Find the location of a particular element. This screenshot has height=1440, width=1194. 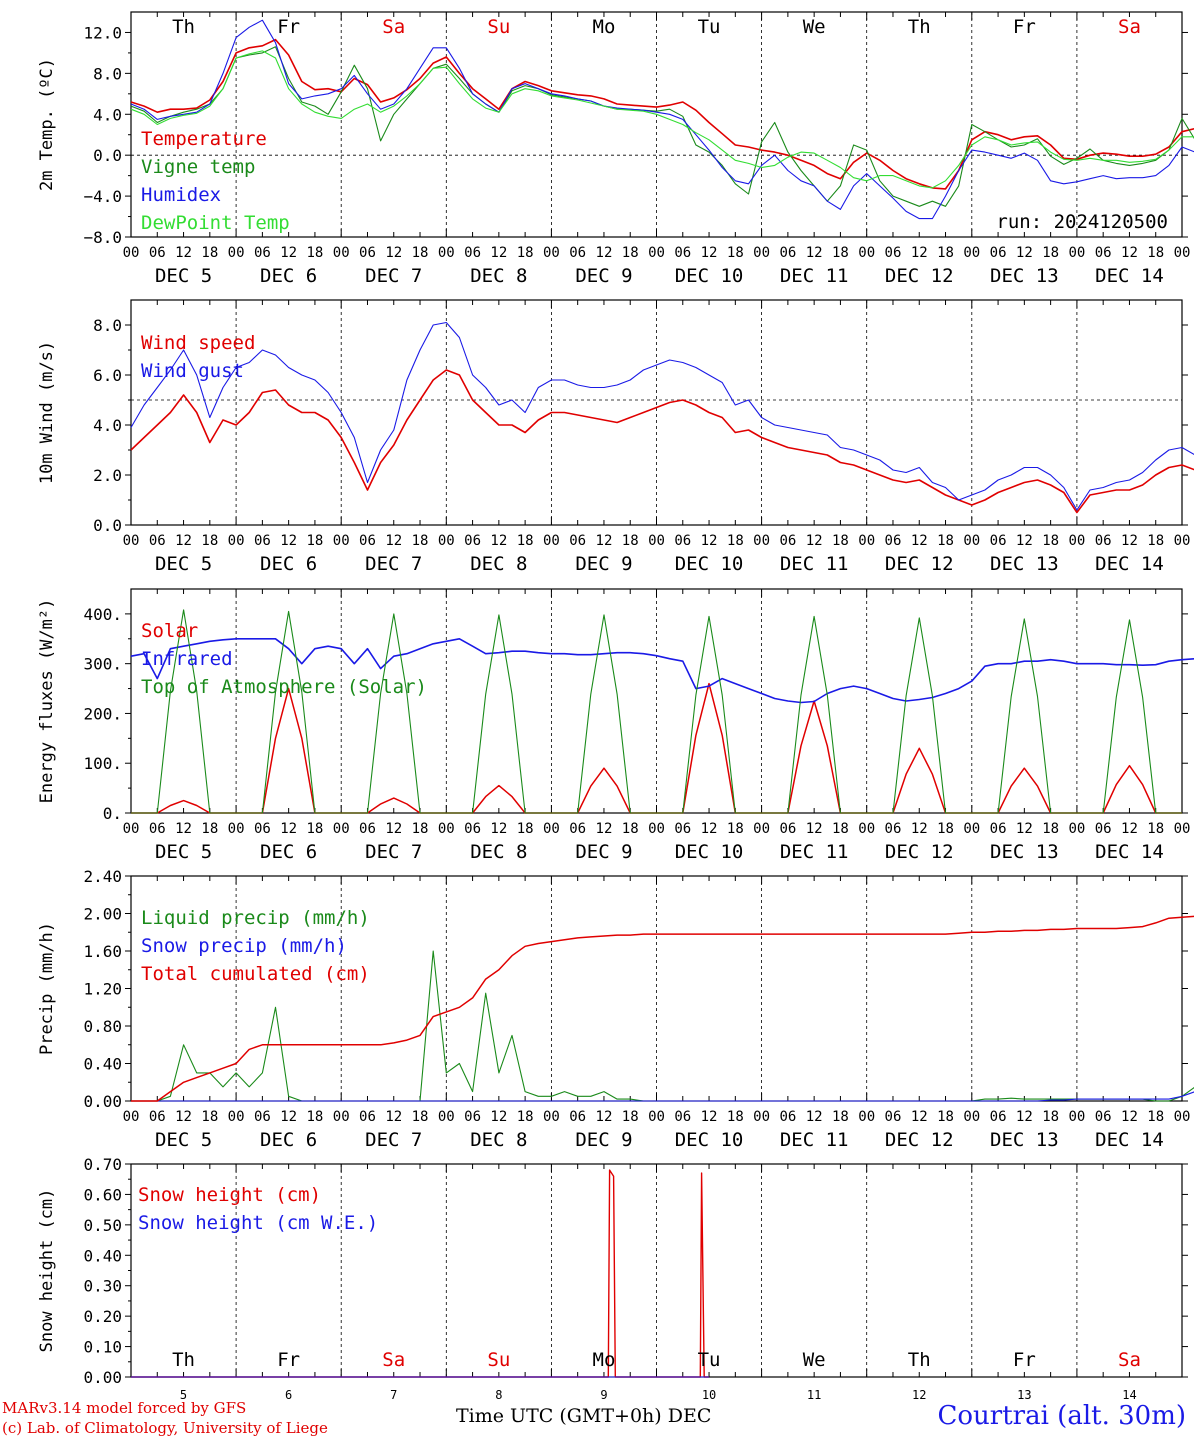

legend-entry: Solar is located at coordinates (169, 631).